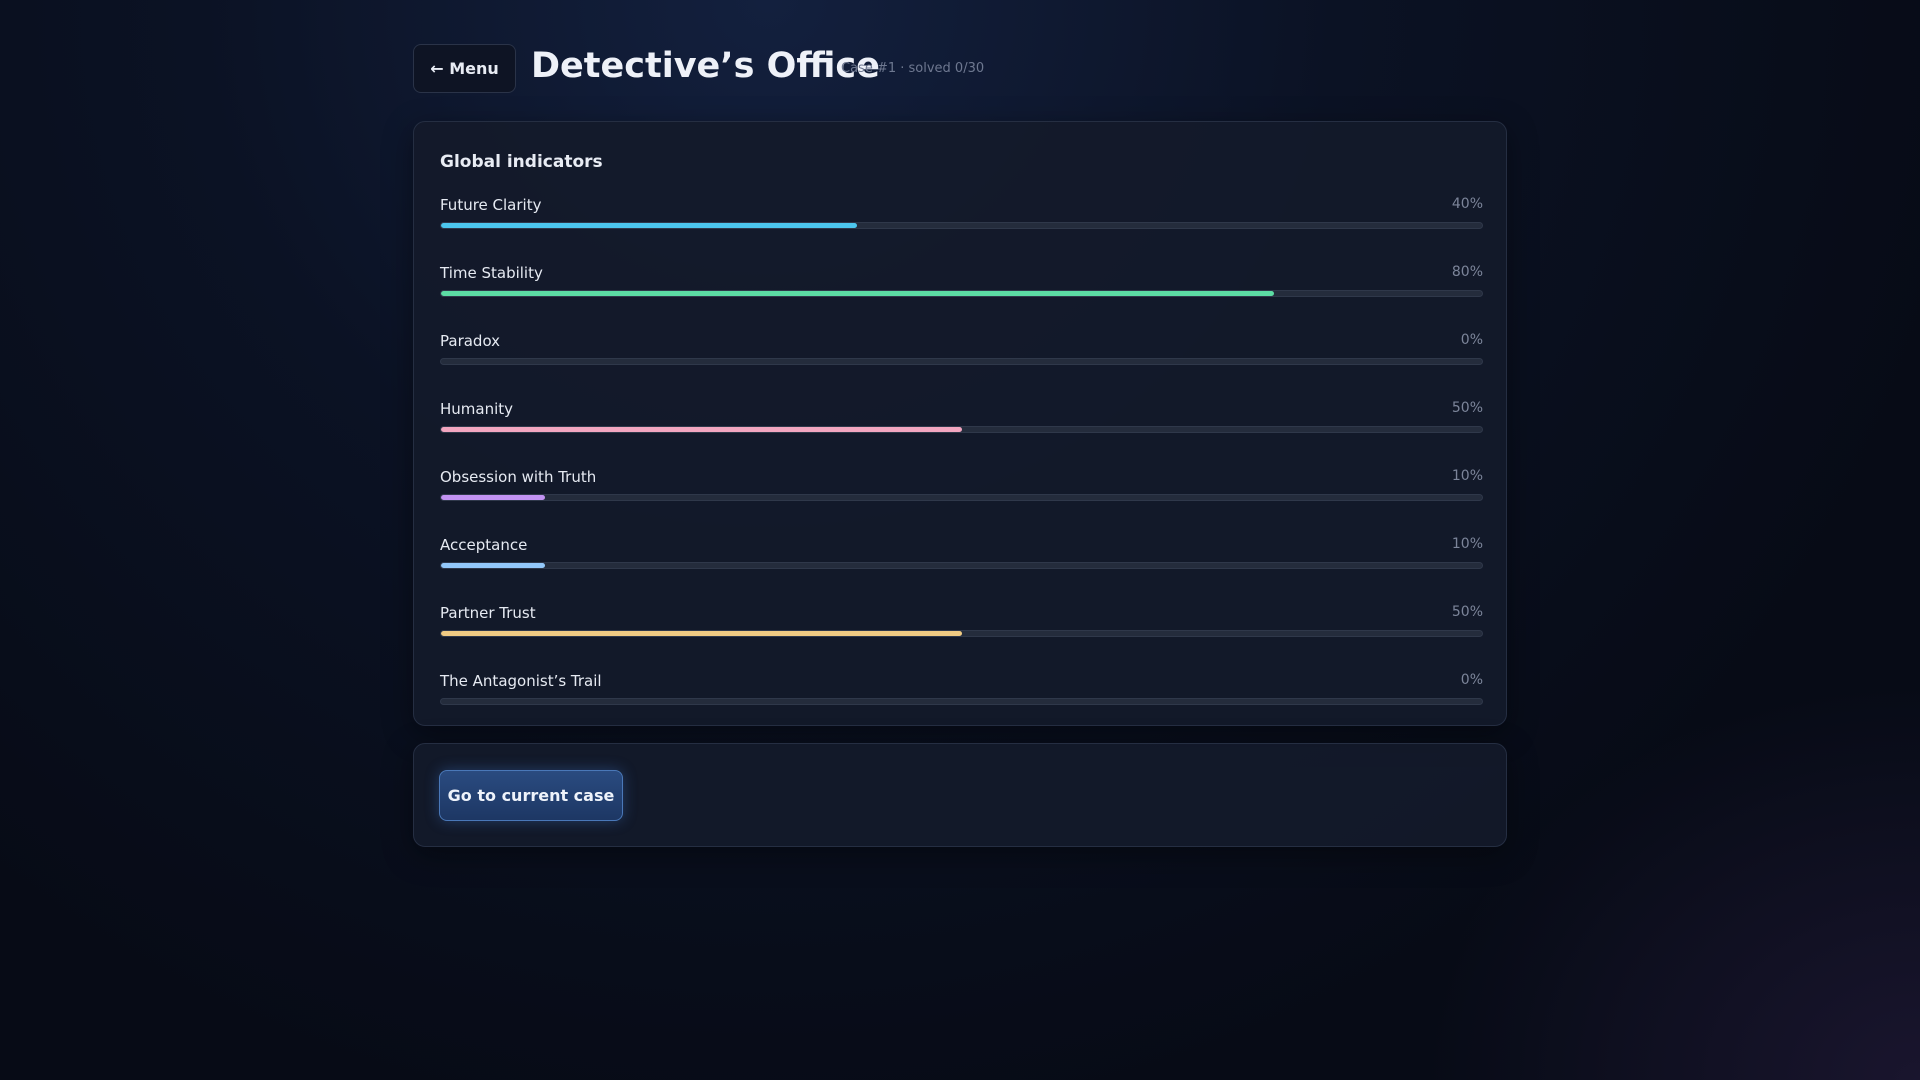 The image size is (1920, 1080). Describe the element at coordinates (913, 68) in the screenshot. I see `case-status: Case #1 · solved 0/30` at that location.